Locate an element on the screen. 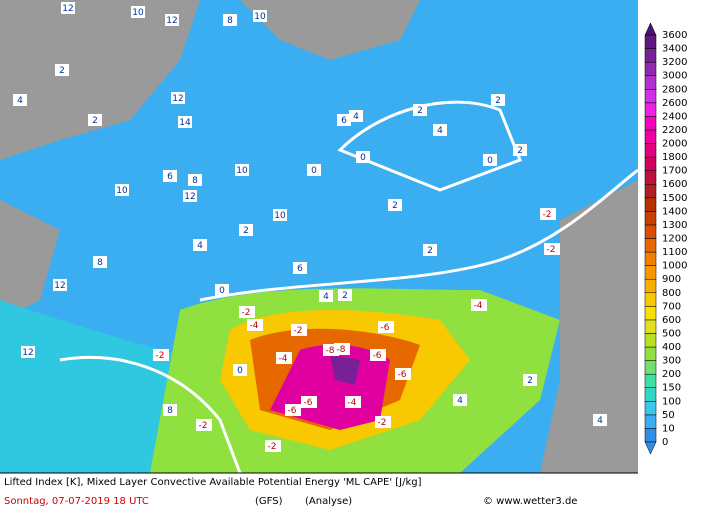  contour-label: 14 is located at coordinates (185, 122).